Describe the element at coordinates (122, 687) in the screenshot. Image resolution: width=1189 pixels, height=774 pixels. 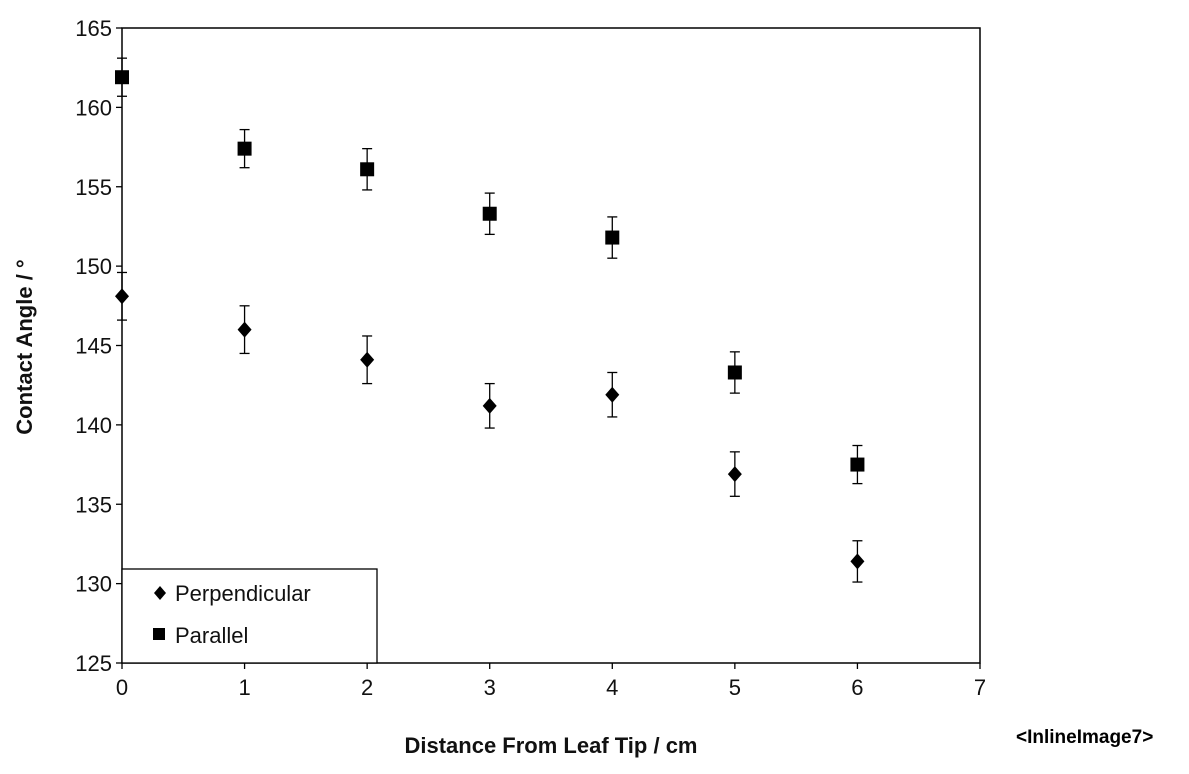
I see `x-tick-label: 0` at that location.